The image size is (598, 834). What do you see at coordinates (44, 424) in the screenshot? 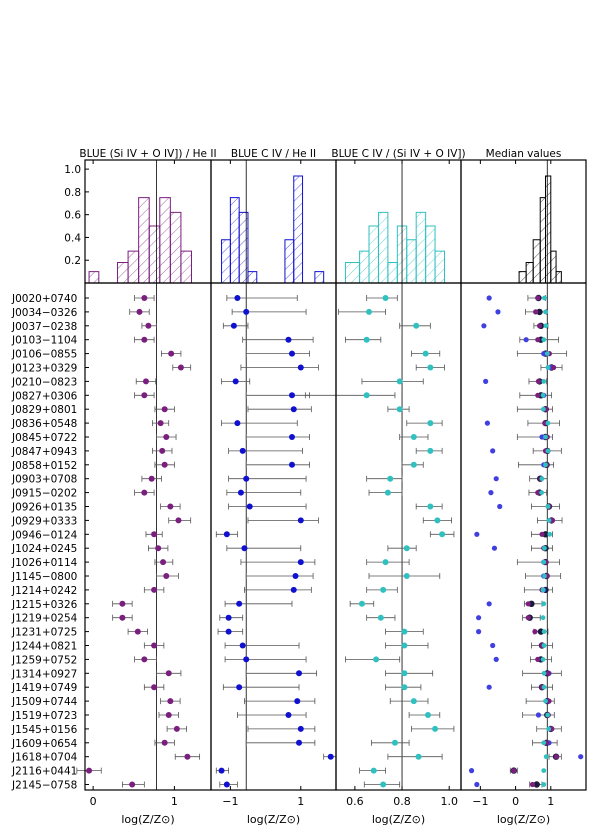
I see `object-label: J0836+0548` at bounding box center [44, 424].